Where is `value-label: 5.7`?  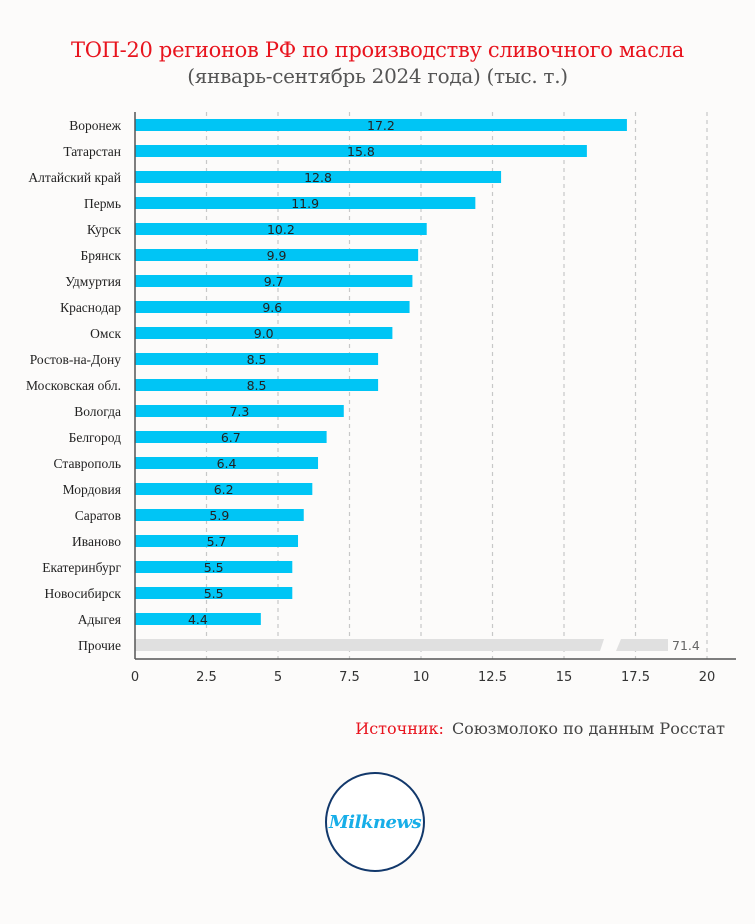 value-label: 5.7 is located at coordinates (217, 541).